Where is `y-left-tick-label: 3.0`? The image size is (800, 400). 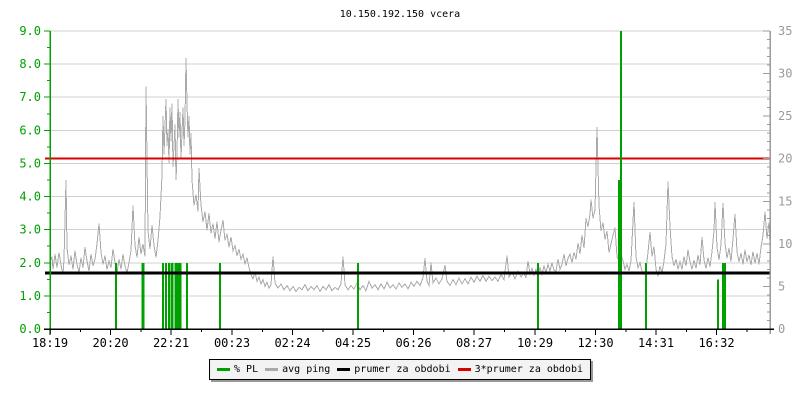
y-left-tick-label: 3.0 is located at coordinates (30, 230).